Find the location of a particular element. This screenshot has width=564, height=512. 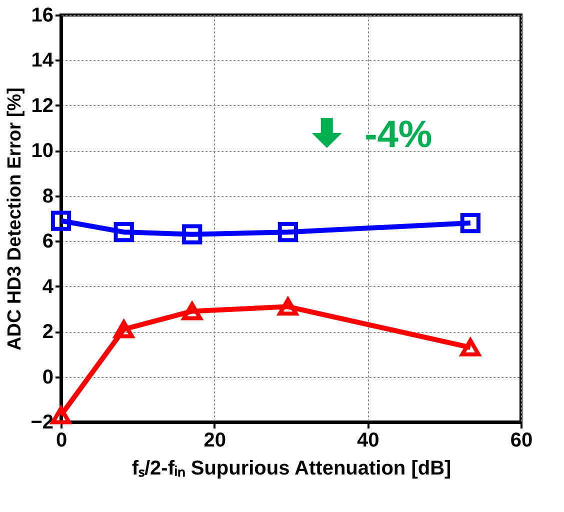

y-tick-label: 8 is located at coordinates (48, 196).